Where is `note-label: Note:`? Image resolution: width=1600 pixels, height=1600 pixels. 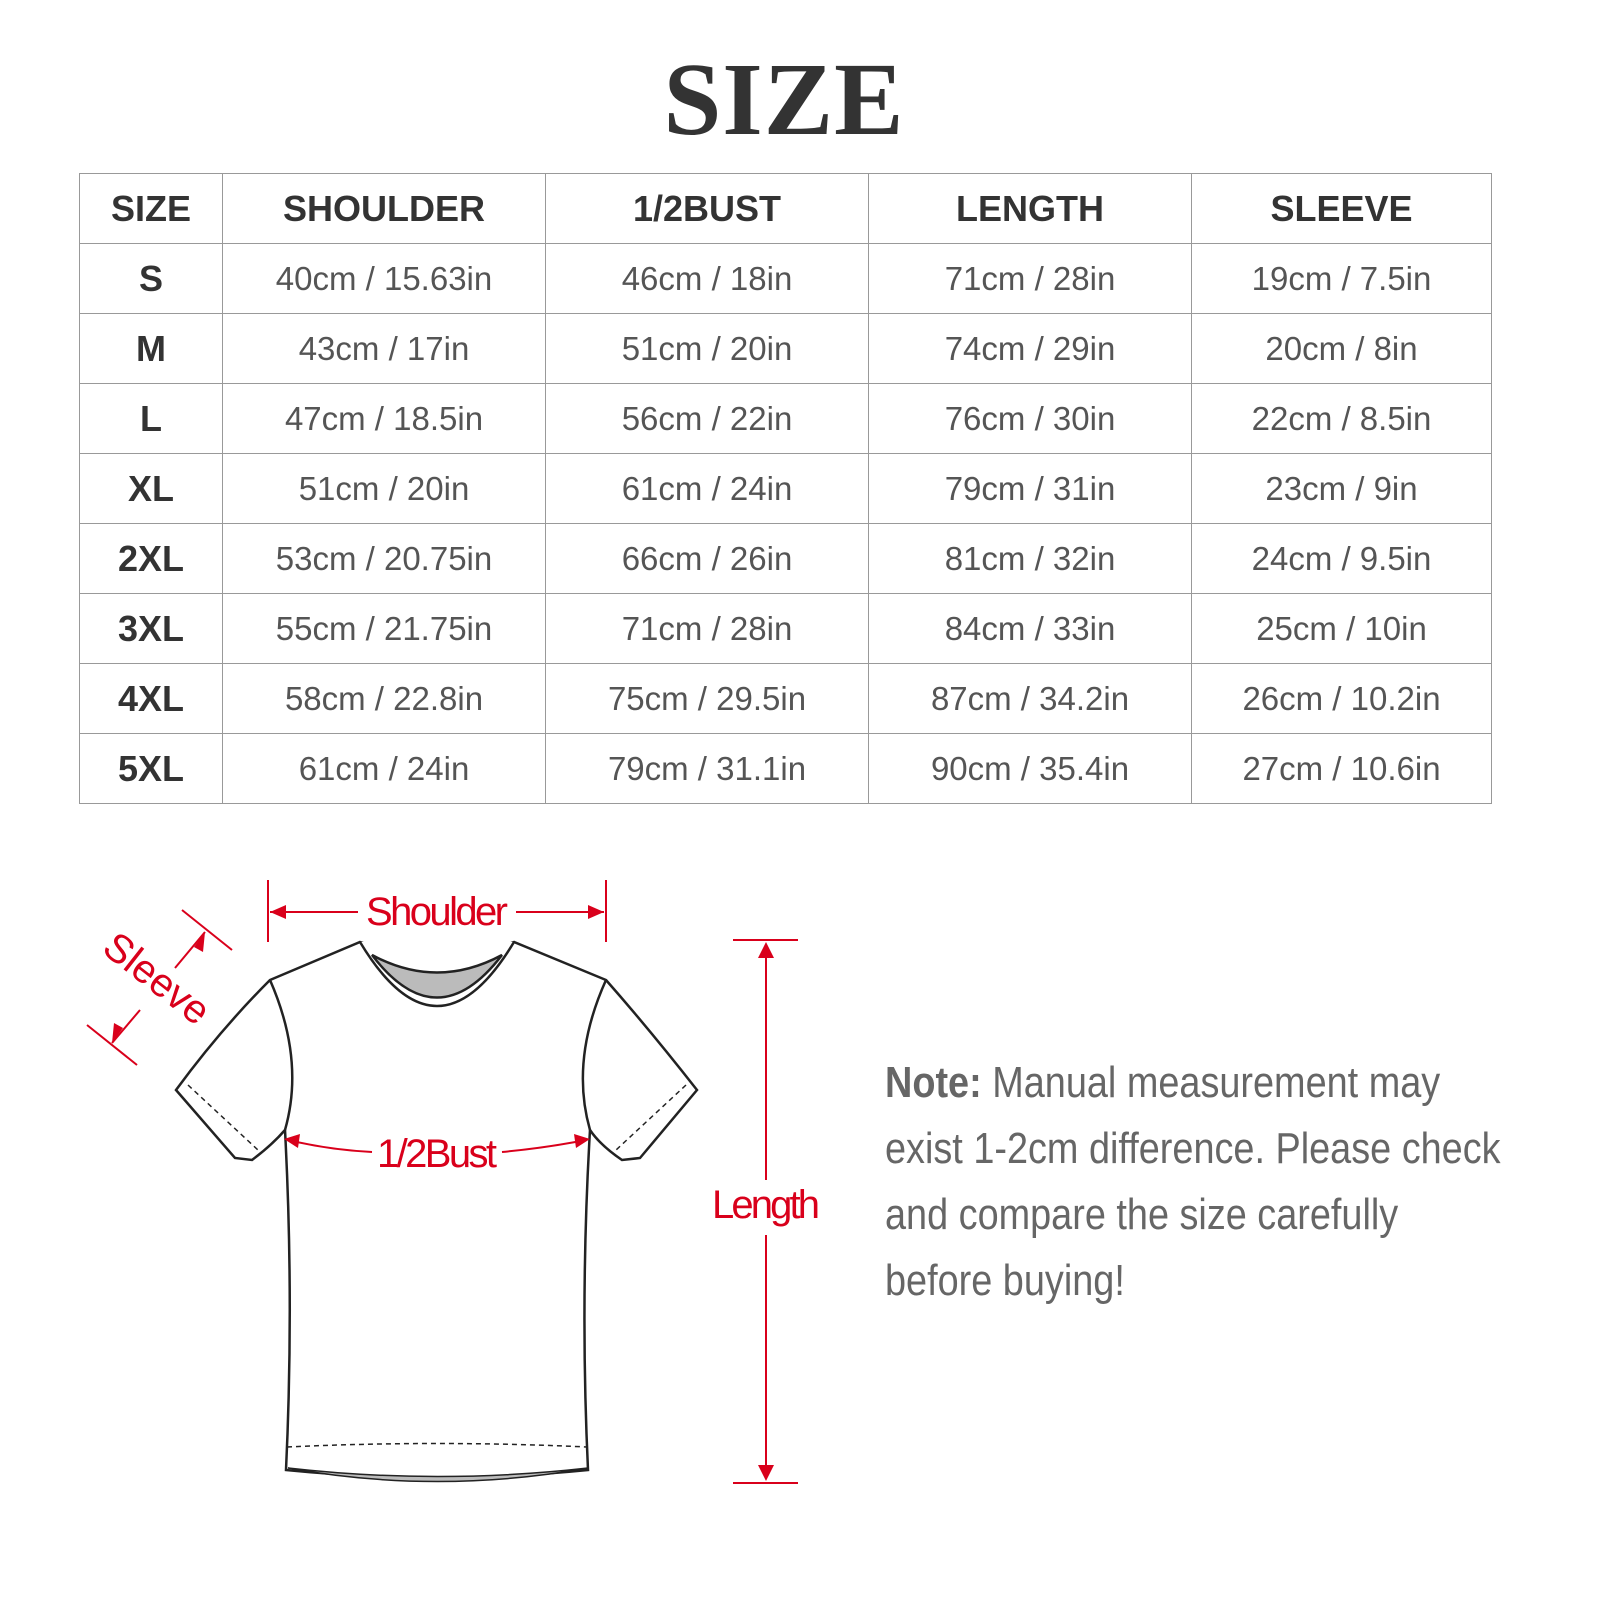
note-label: Note: is located at coordinates (933, 1082).